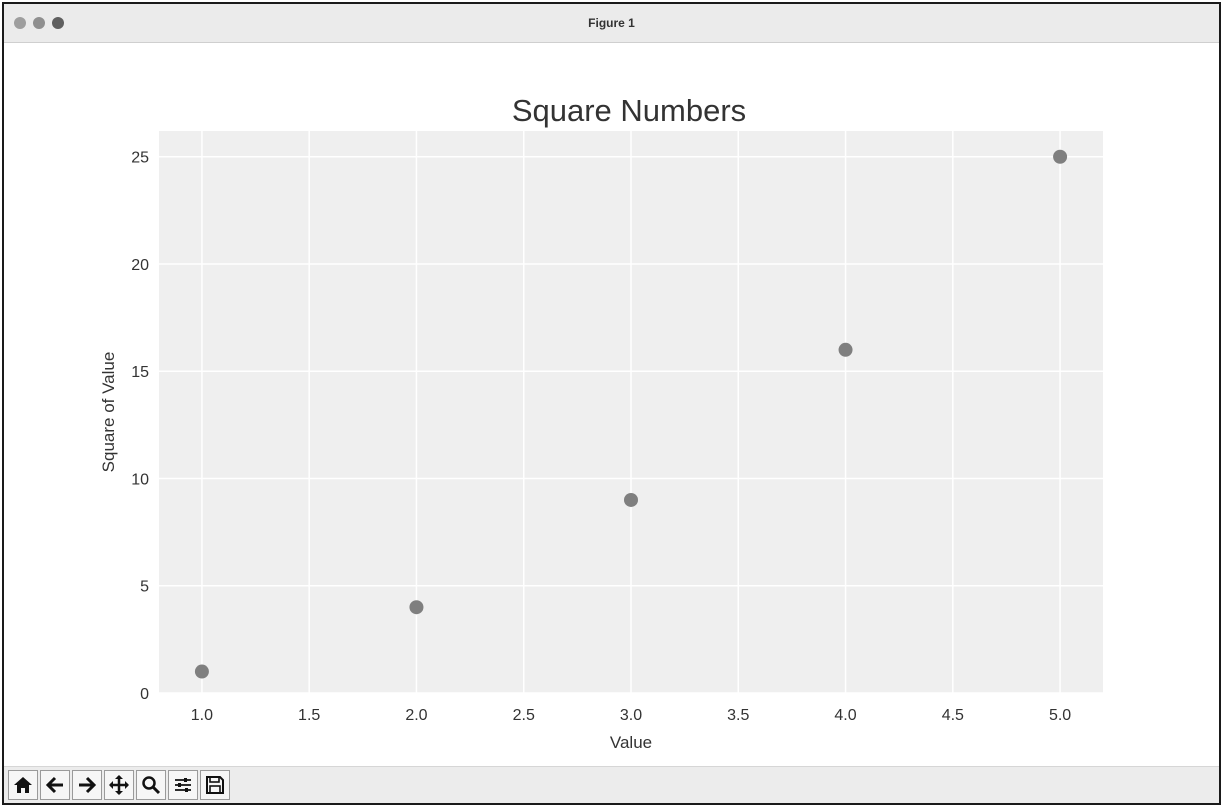 The height and width of the screenshot is (809, 1225). What do you see at coordinates (20, 23) in the screenshot?
I see `close-window-button` at bounding box center [20, 23].